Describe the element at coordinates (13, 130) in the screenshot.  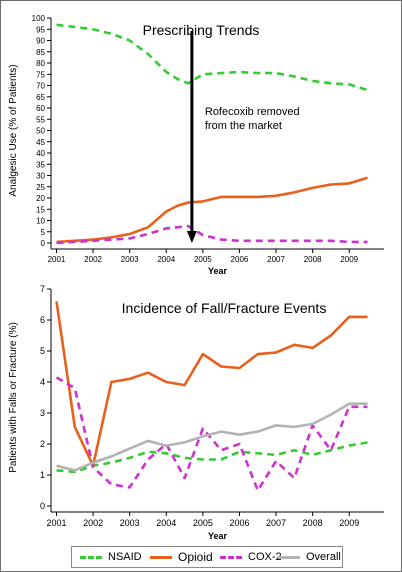
I see `chart1-y-axis-label: Analgesic Use (% of Patients)` at that location.